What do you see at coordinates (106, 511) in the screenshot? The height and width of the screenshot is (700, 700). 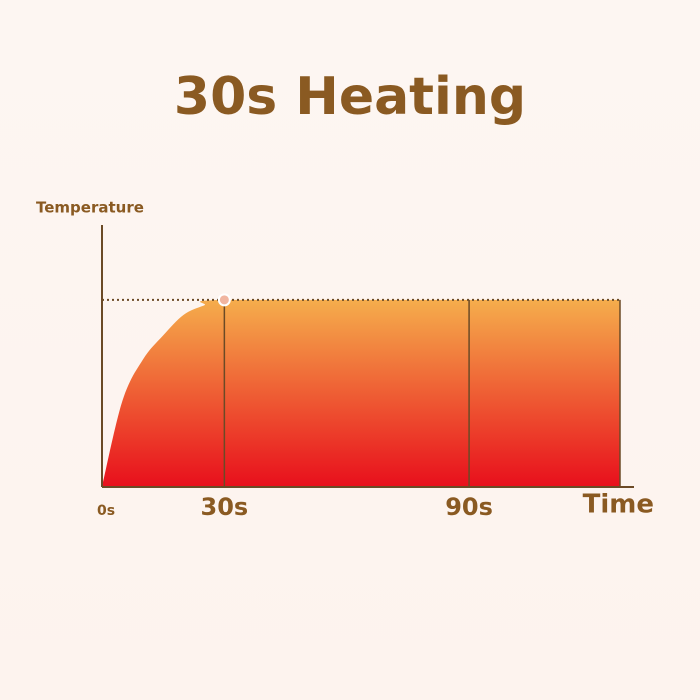 I see `x-tick-label: 0s` at bounding box center [106, 511].